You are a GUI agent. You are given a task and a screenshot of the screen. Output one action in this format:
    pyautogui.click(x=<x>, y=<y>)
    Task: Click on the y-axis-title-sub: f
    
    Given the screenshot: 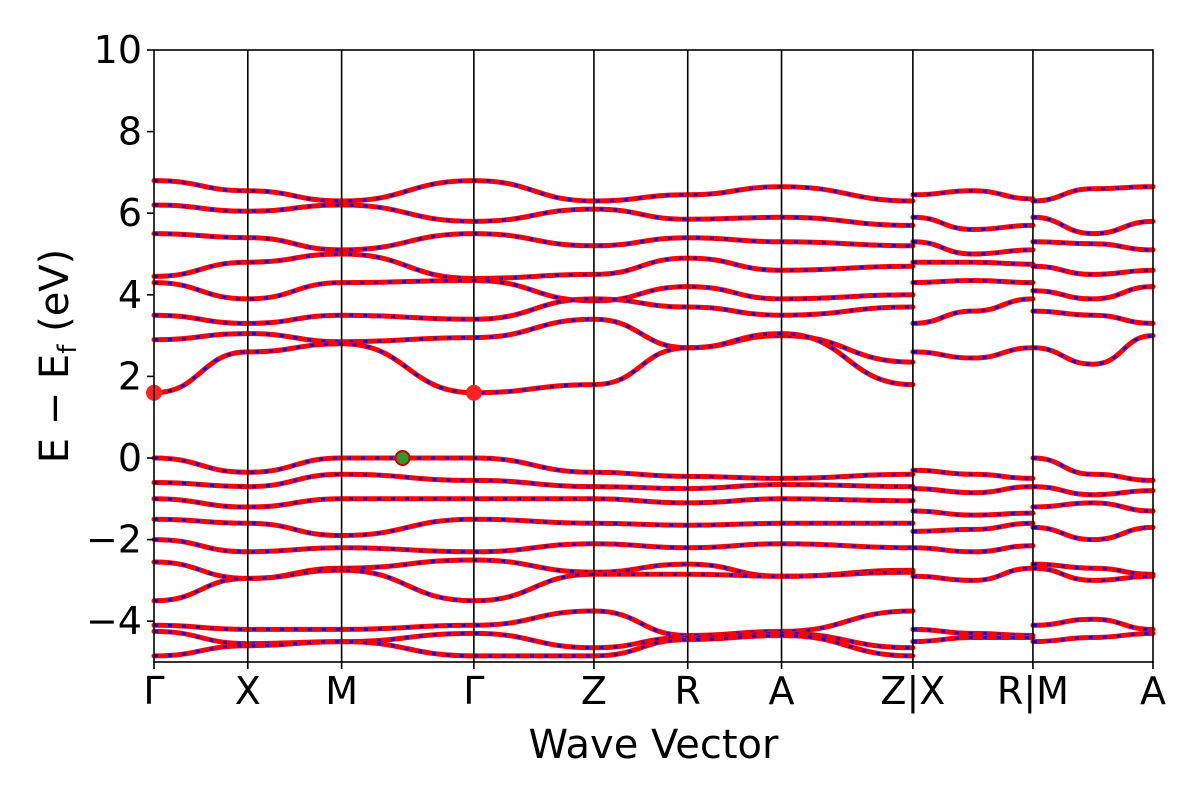 What is the action you would take?
    pyautogui.click(x=68, y=349)
    